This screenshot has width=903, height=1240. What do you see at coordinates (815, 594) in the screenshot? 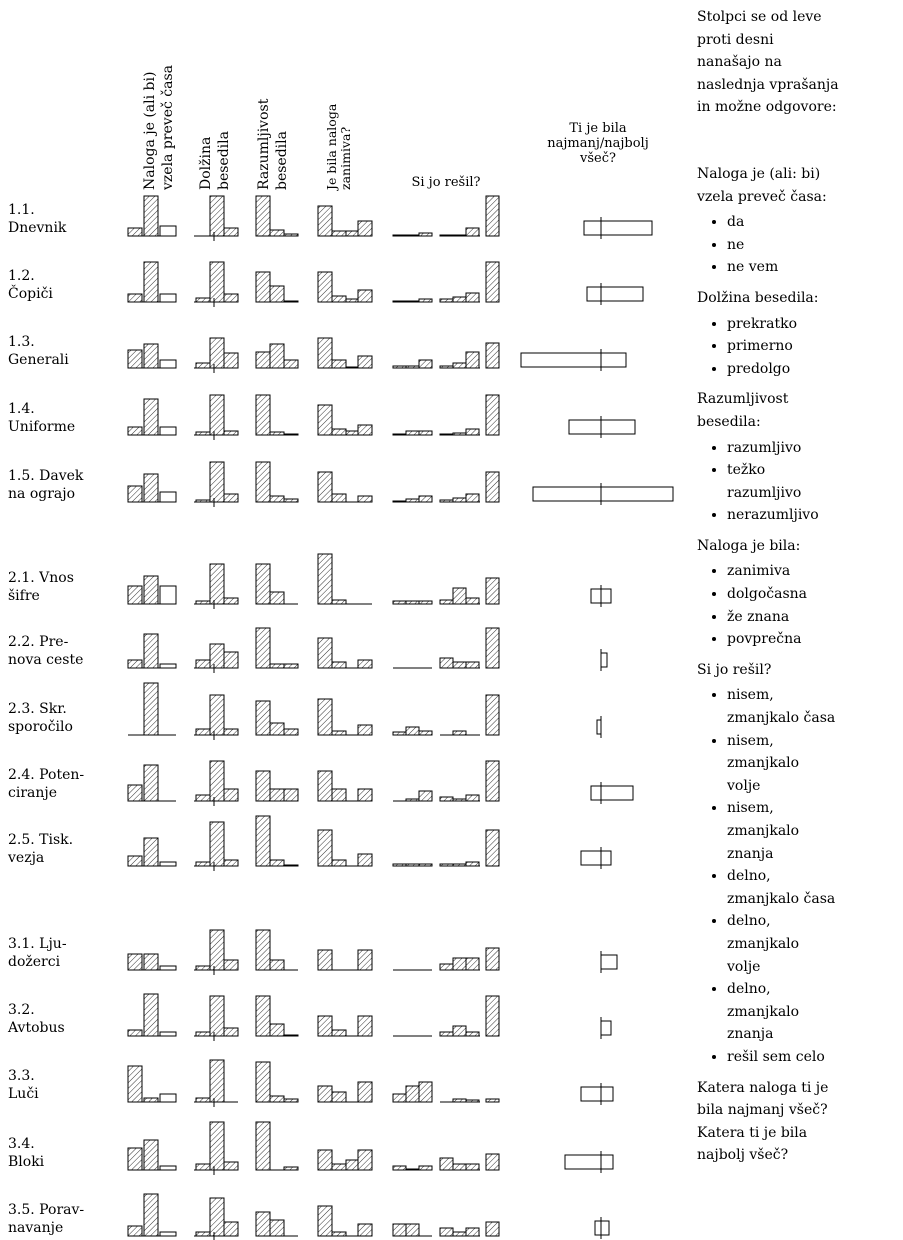
I see `answer: dolgočasna` at bounding box center [815, 594].